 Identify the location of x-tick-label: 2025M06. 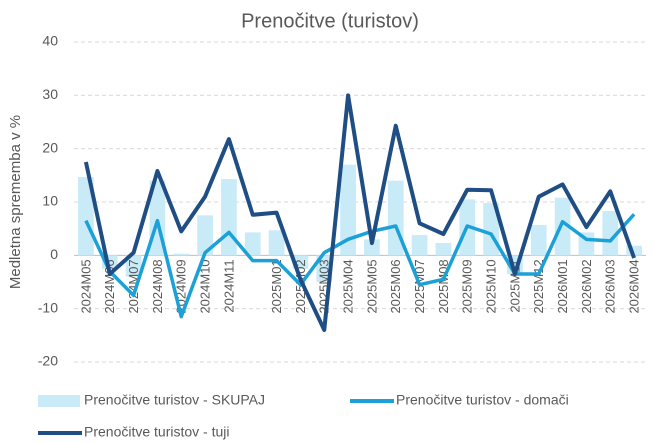
(395, 286).